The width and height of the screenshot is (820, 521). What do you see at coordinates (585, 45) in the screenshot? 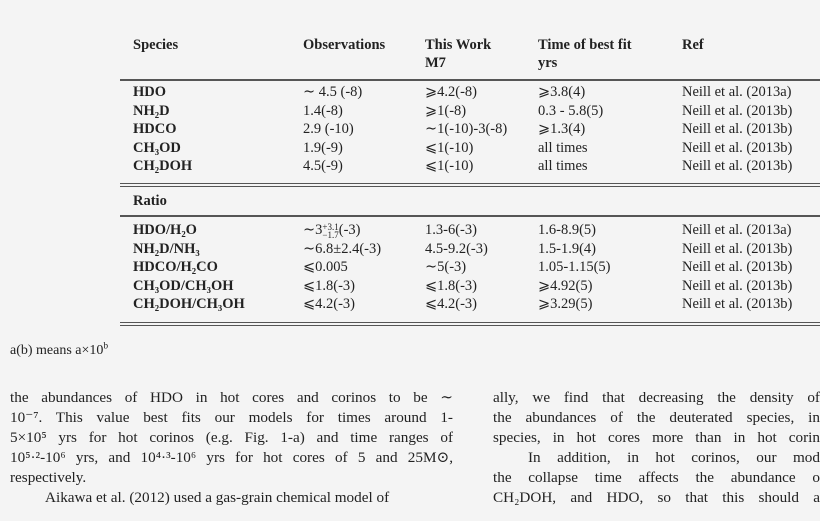
I see `header-time: Time of best fit` at bounding box center [585, 45].